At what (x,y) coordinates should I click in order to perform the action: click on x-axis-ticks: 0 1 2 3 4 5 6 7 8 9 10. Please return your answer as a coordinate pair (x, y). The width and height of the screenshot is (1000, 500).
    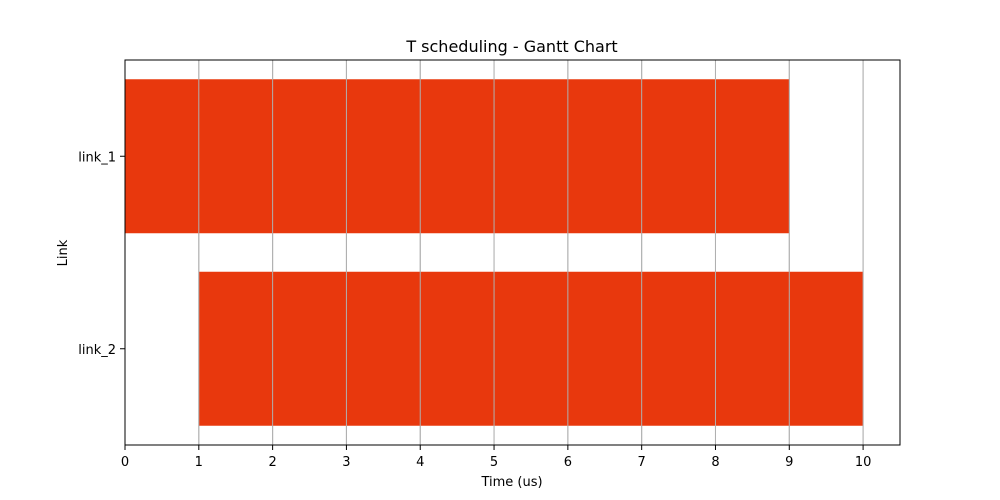
    Looking at the image, I should click on (496, 457).